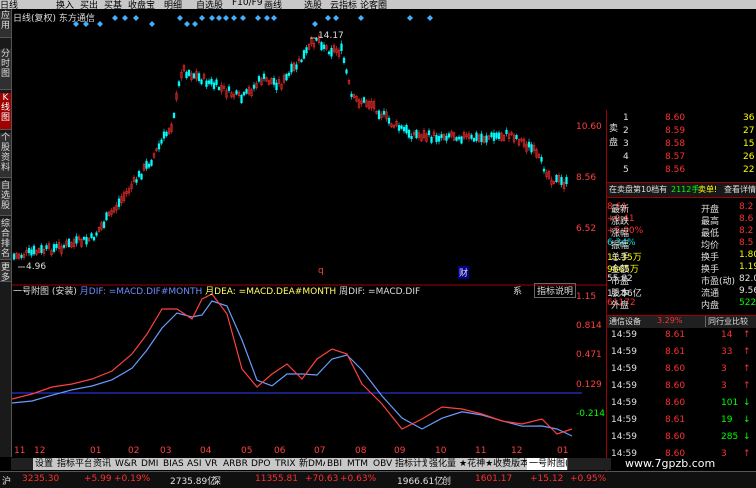 The width and height of the screenshot is (756, 488). I want to click on nav-item-4: 自选股, so click(5, 198).